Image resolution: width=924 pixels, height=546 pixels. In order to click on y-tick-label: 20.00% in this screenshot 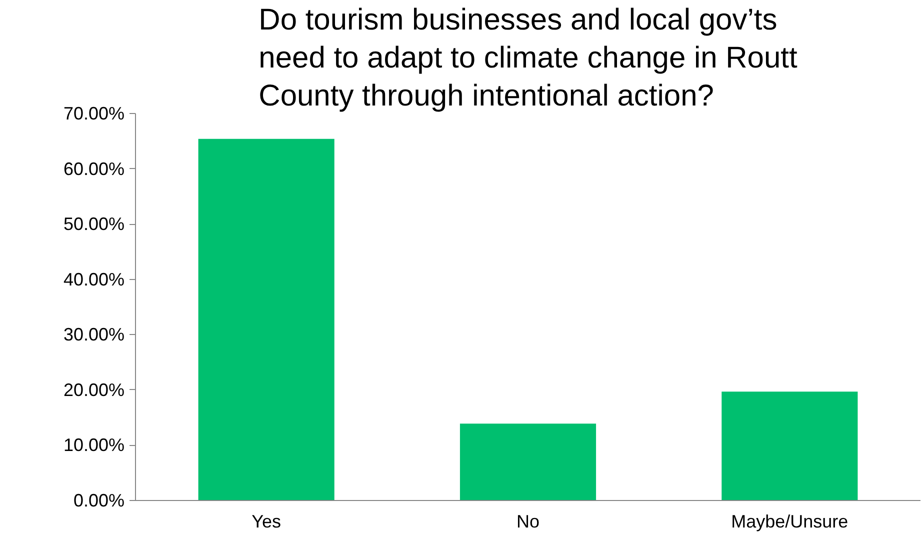, I will do `click(94, 390)`.